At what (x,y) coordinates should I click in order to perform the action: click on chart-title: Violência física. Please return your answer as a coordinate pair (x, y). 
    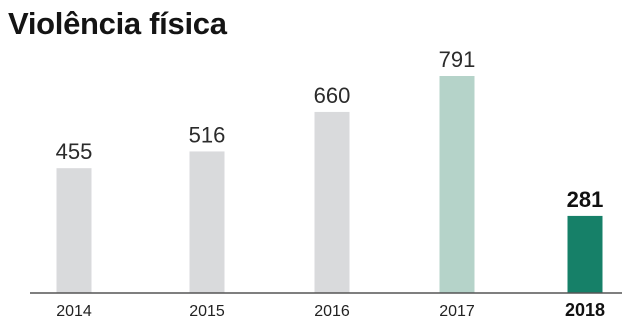
    Looking at the image, I should click on (117, 23).